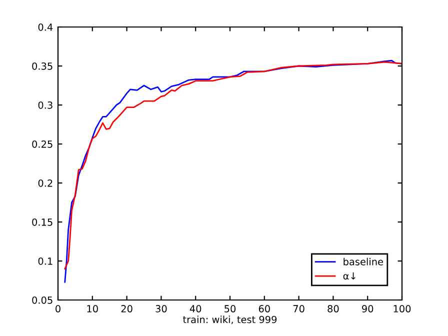 The height and width of the screenshot is (336, 448). What do you see at coordinates (402, 308) in the screenshot?
I see `x-tick-label: 100` at bounding box center [402, 308].